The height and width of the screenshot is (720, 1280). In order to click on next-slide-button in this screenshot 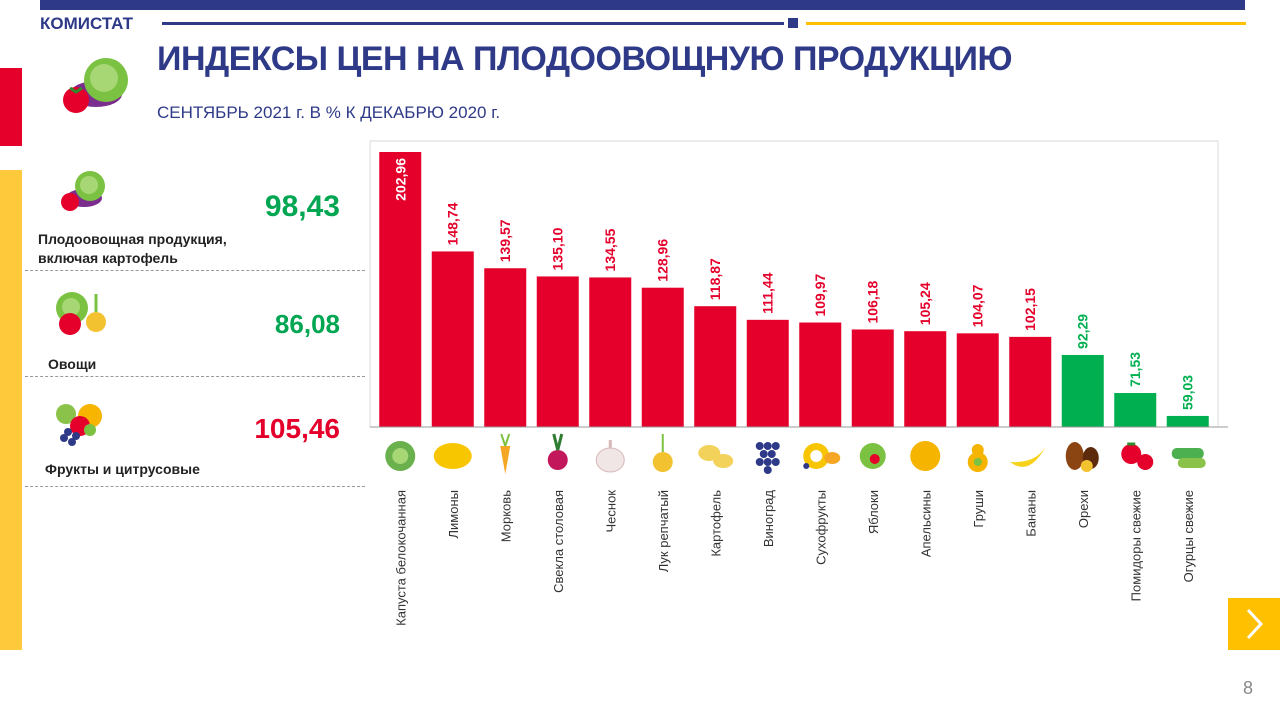, I will do `click(1254, 624)`.